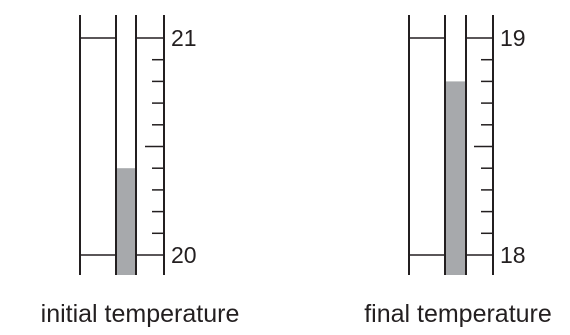 The height and width of the screenshot is (335, 570). I want to click on initial-temperature-caption: initial temperature, so click(140, 314).